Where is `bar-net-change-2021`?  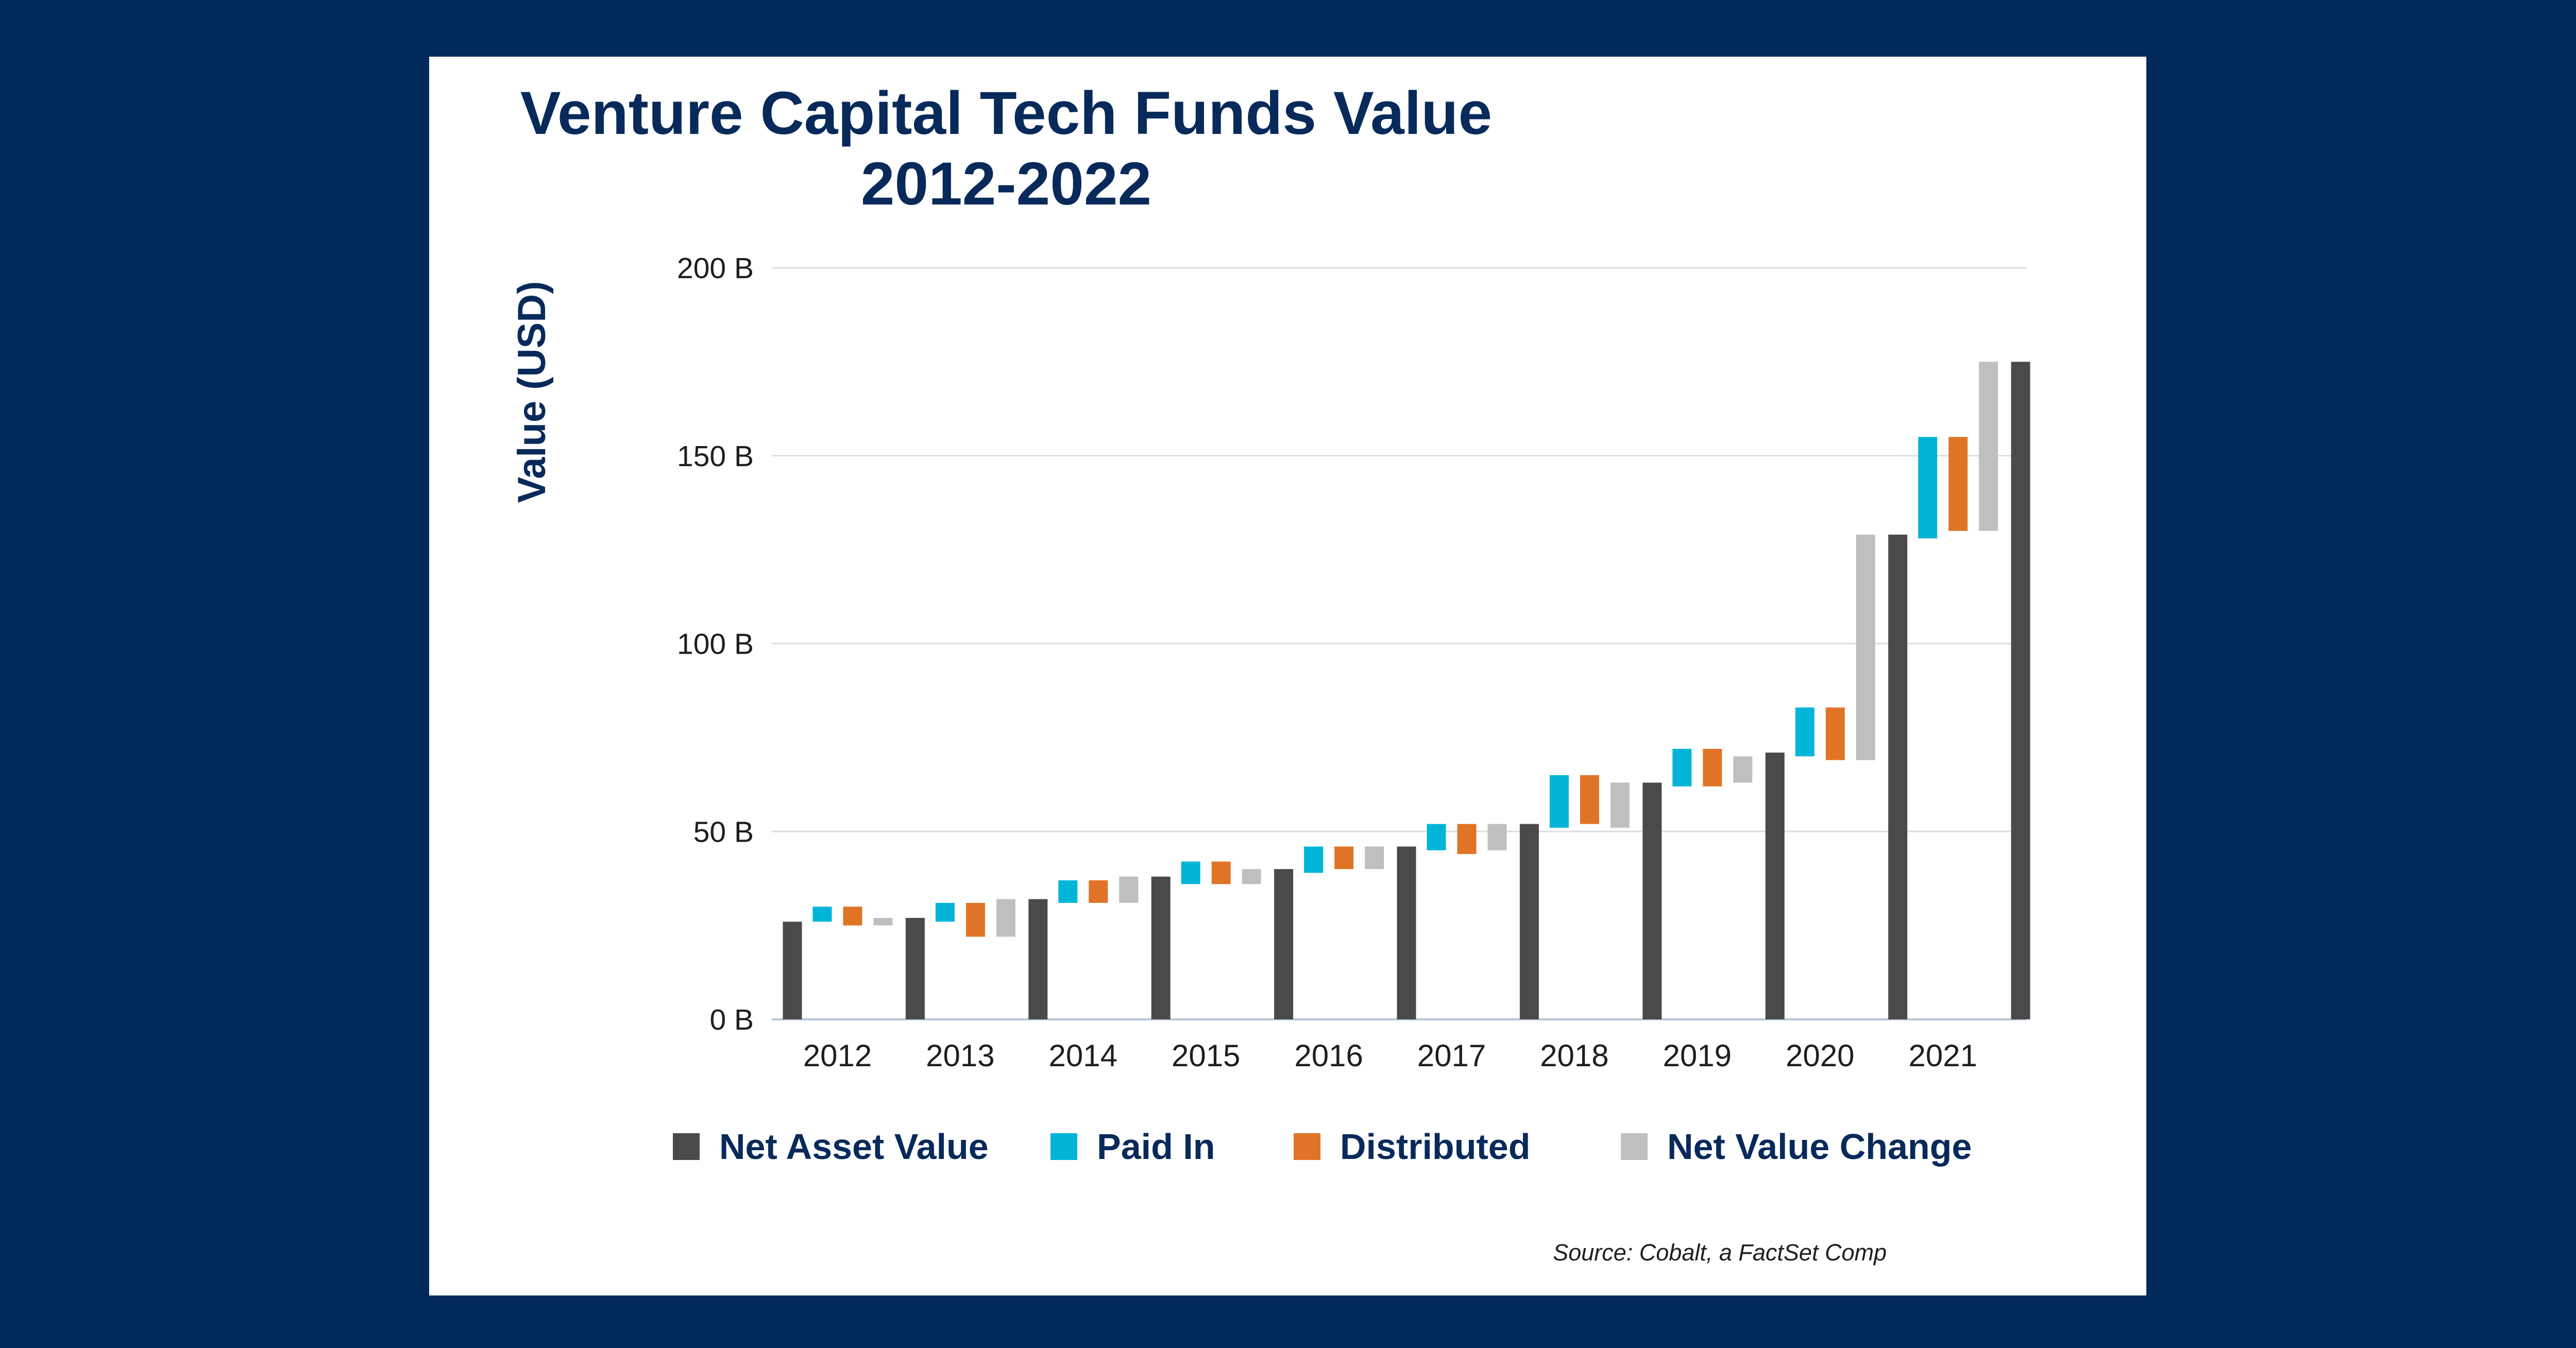
bar-net-change-2021 is located at coordinates (1988, 446).